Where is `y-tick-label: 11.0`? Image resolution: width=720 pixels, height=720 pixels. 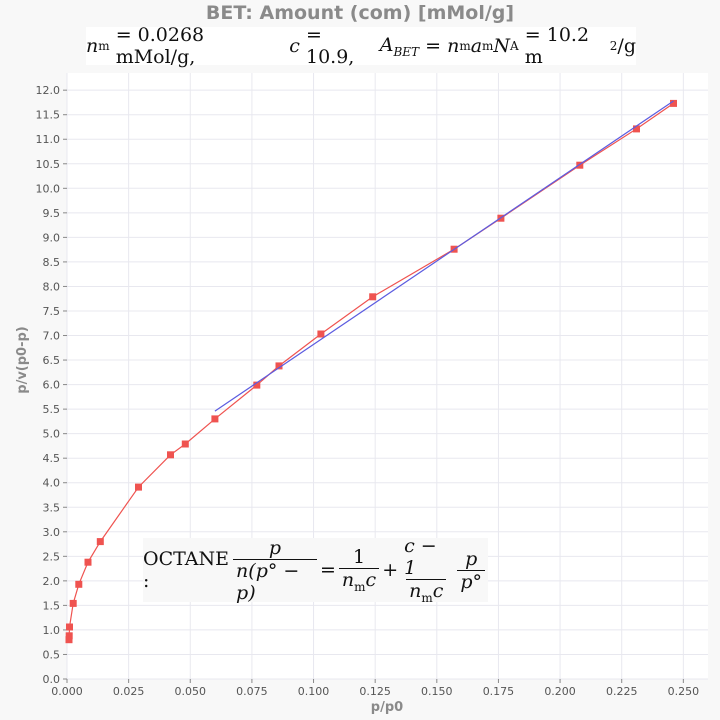 y-tick-label: 11.0 is located at coordinates (48, 139).